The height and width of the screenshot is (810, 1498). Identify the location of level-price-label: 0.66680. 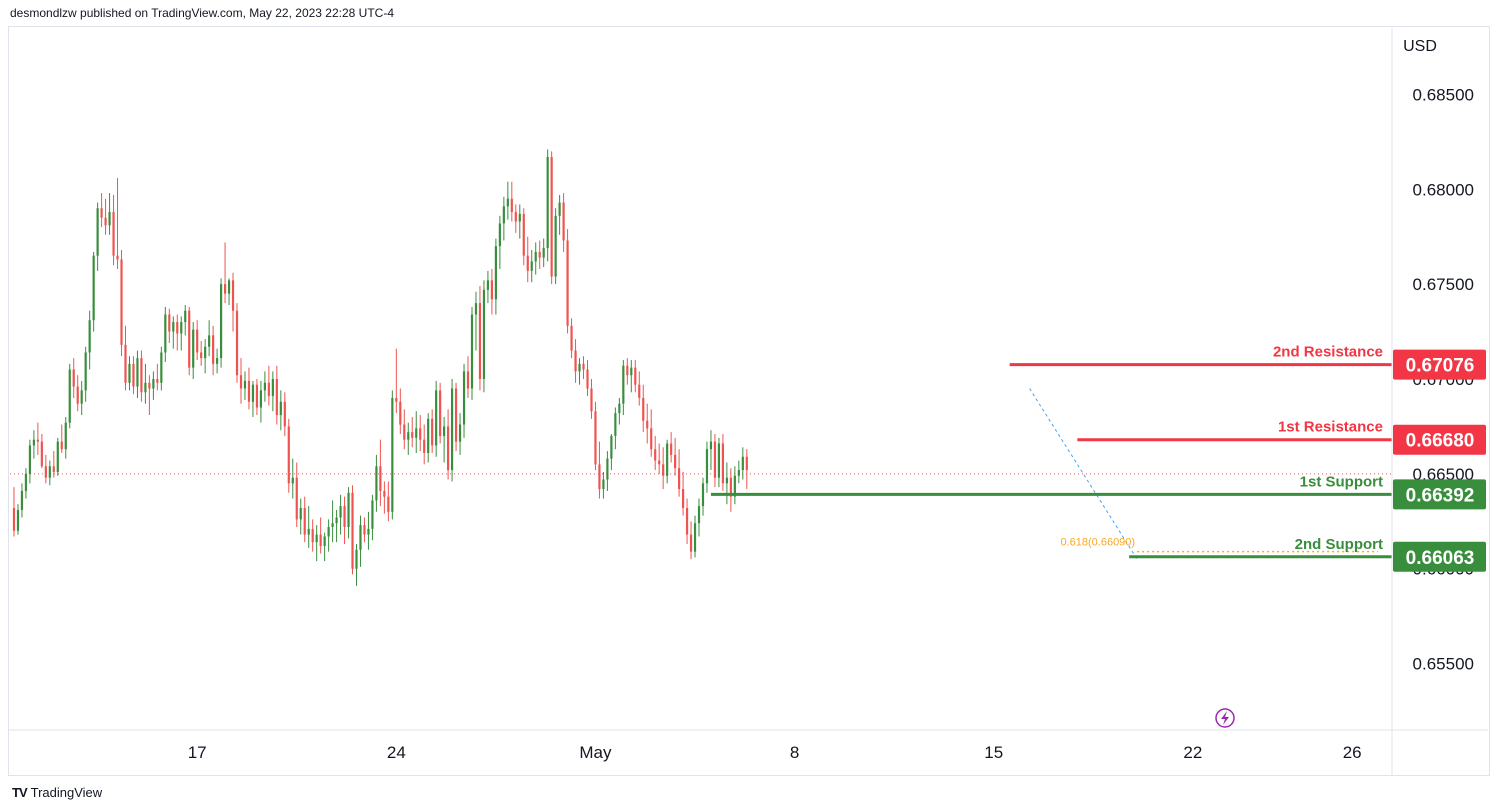
(1440, 441).